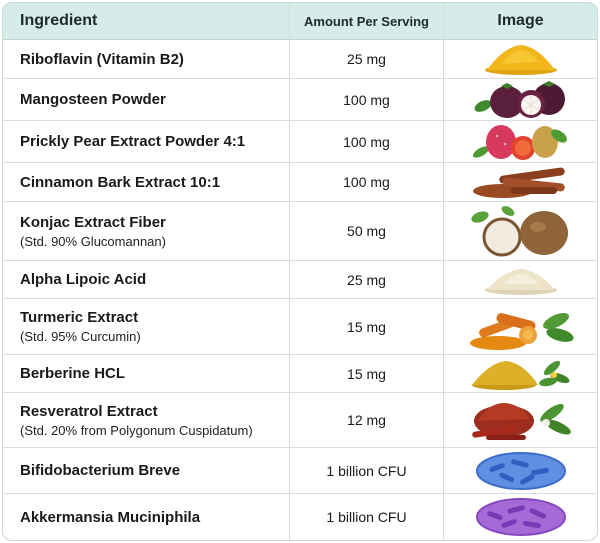 This screenshot has height=543, width=600. What do you see at coordinates (366, 420) in the screenshot?
I see `ingredient-amount: 12 mg` at bounding box center [366, 420].